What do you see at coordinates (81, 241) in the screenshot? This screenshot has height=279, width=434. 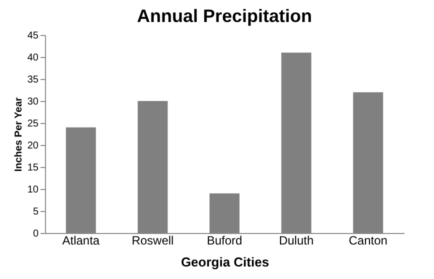 I see `x-tick-label: Atlanta` at bounding box center [81, 241].